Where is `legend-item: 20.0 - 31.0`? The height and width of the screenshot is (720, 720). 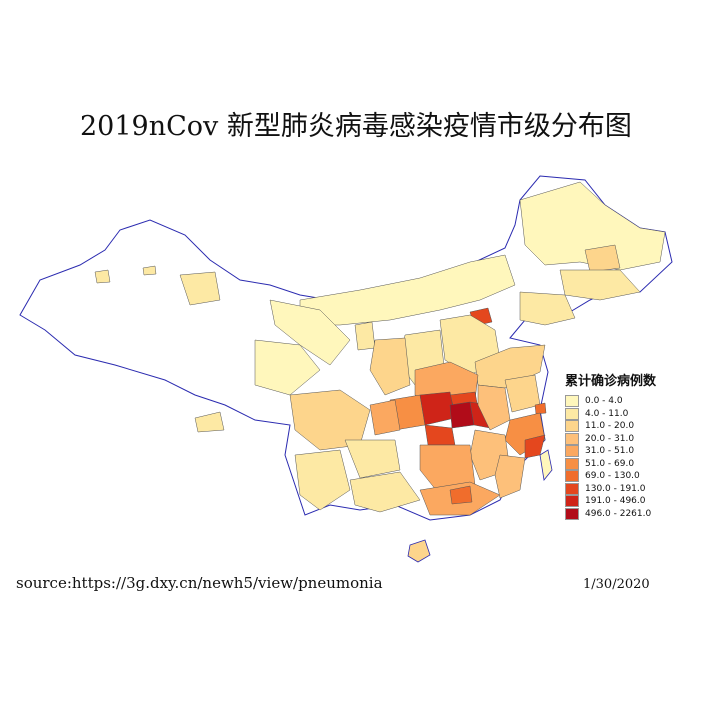
legend-item: 20.0 - 31.0 is located at coordinates (610, 439).